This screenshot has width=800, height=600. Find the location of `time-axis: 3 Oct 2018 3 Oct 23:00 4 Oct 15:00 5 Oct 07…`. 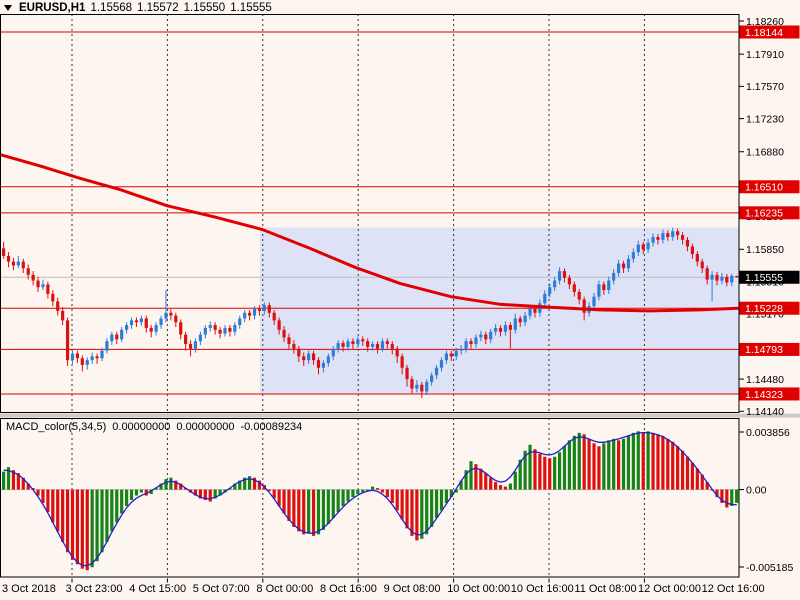

time-axis: 3 Oct 2018 3 Oct 23:00 4 Oct 15:00 5 Oct 07… is located at coordinates (383, 587).